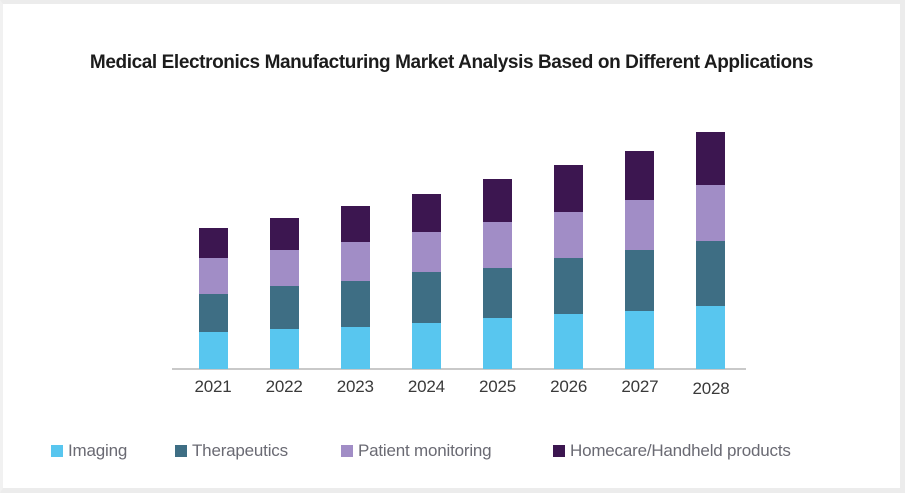  What do you see at coordinates (98, 450) in the screenshot?
I see `legend-label-imaging: Imaging` at bounding box center [98, 450].